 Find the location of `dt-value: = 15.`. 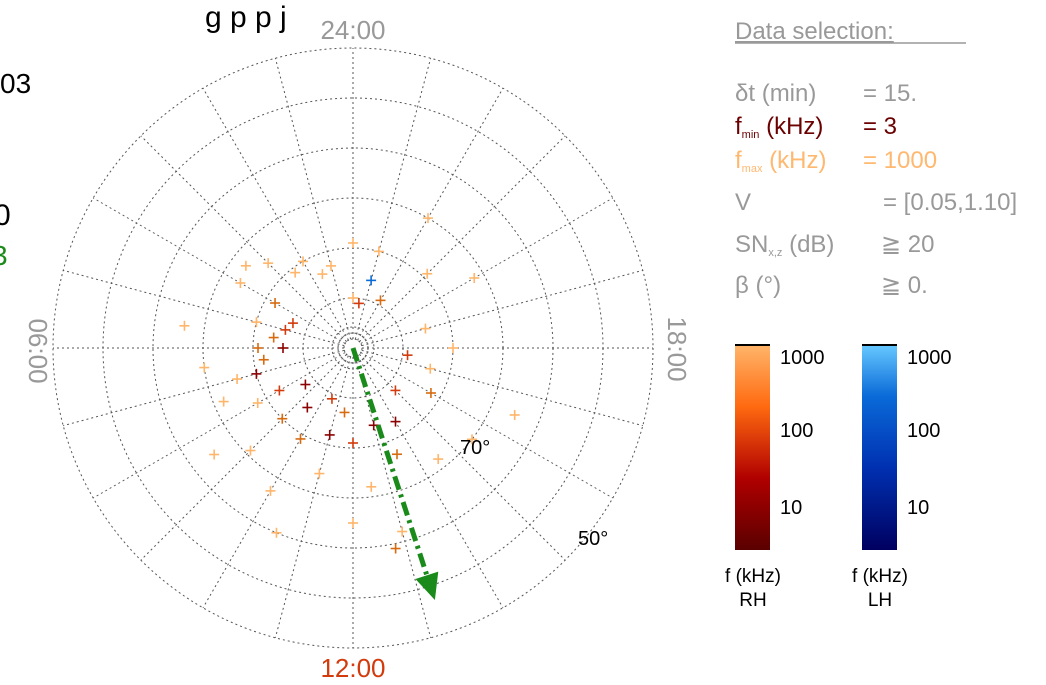

dt-value: = 15. is located at coordinates (890, 93).